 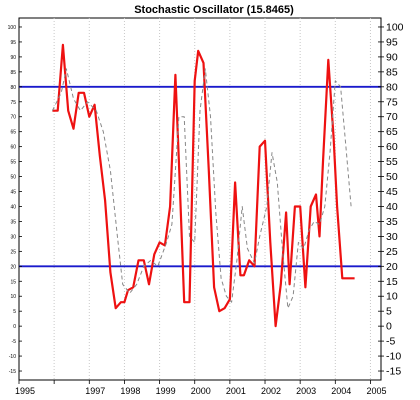 I want to click on x-tick-label: 1998, so click(x=130, y=391).